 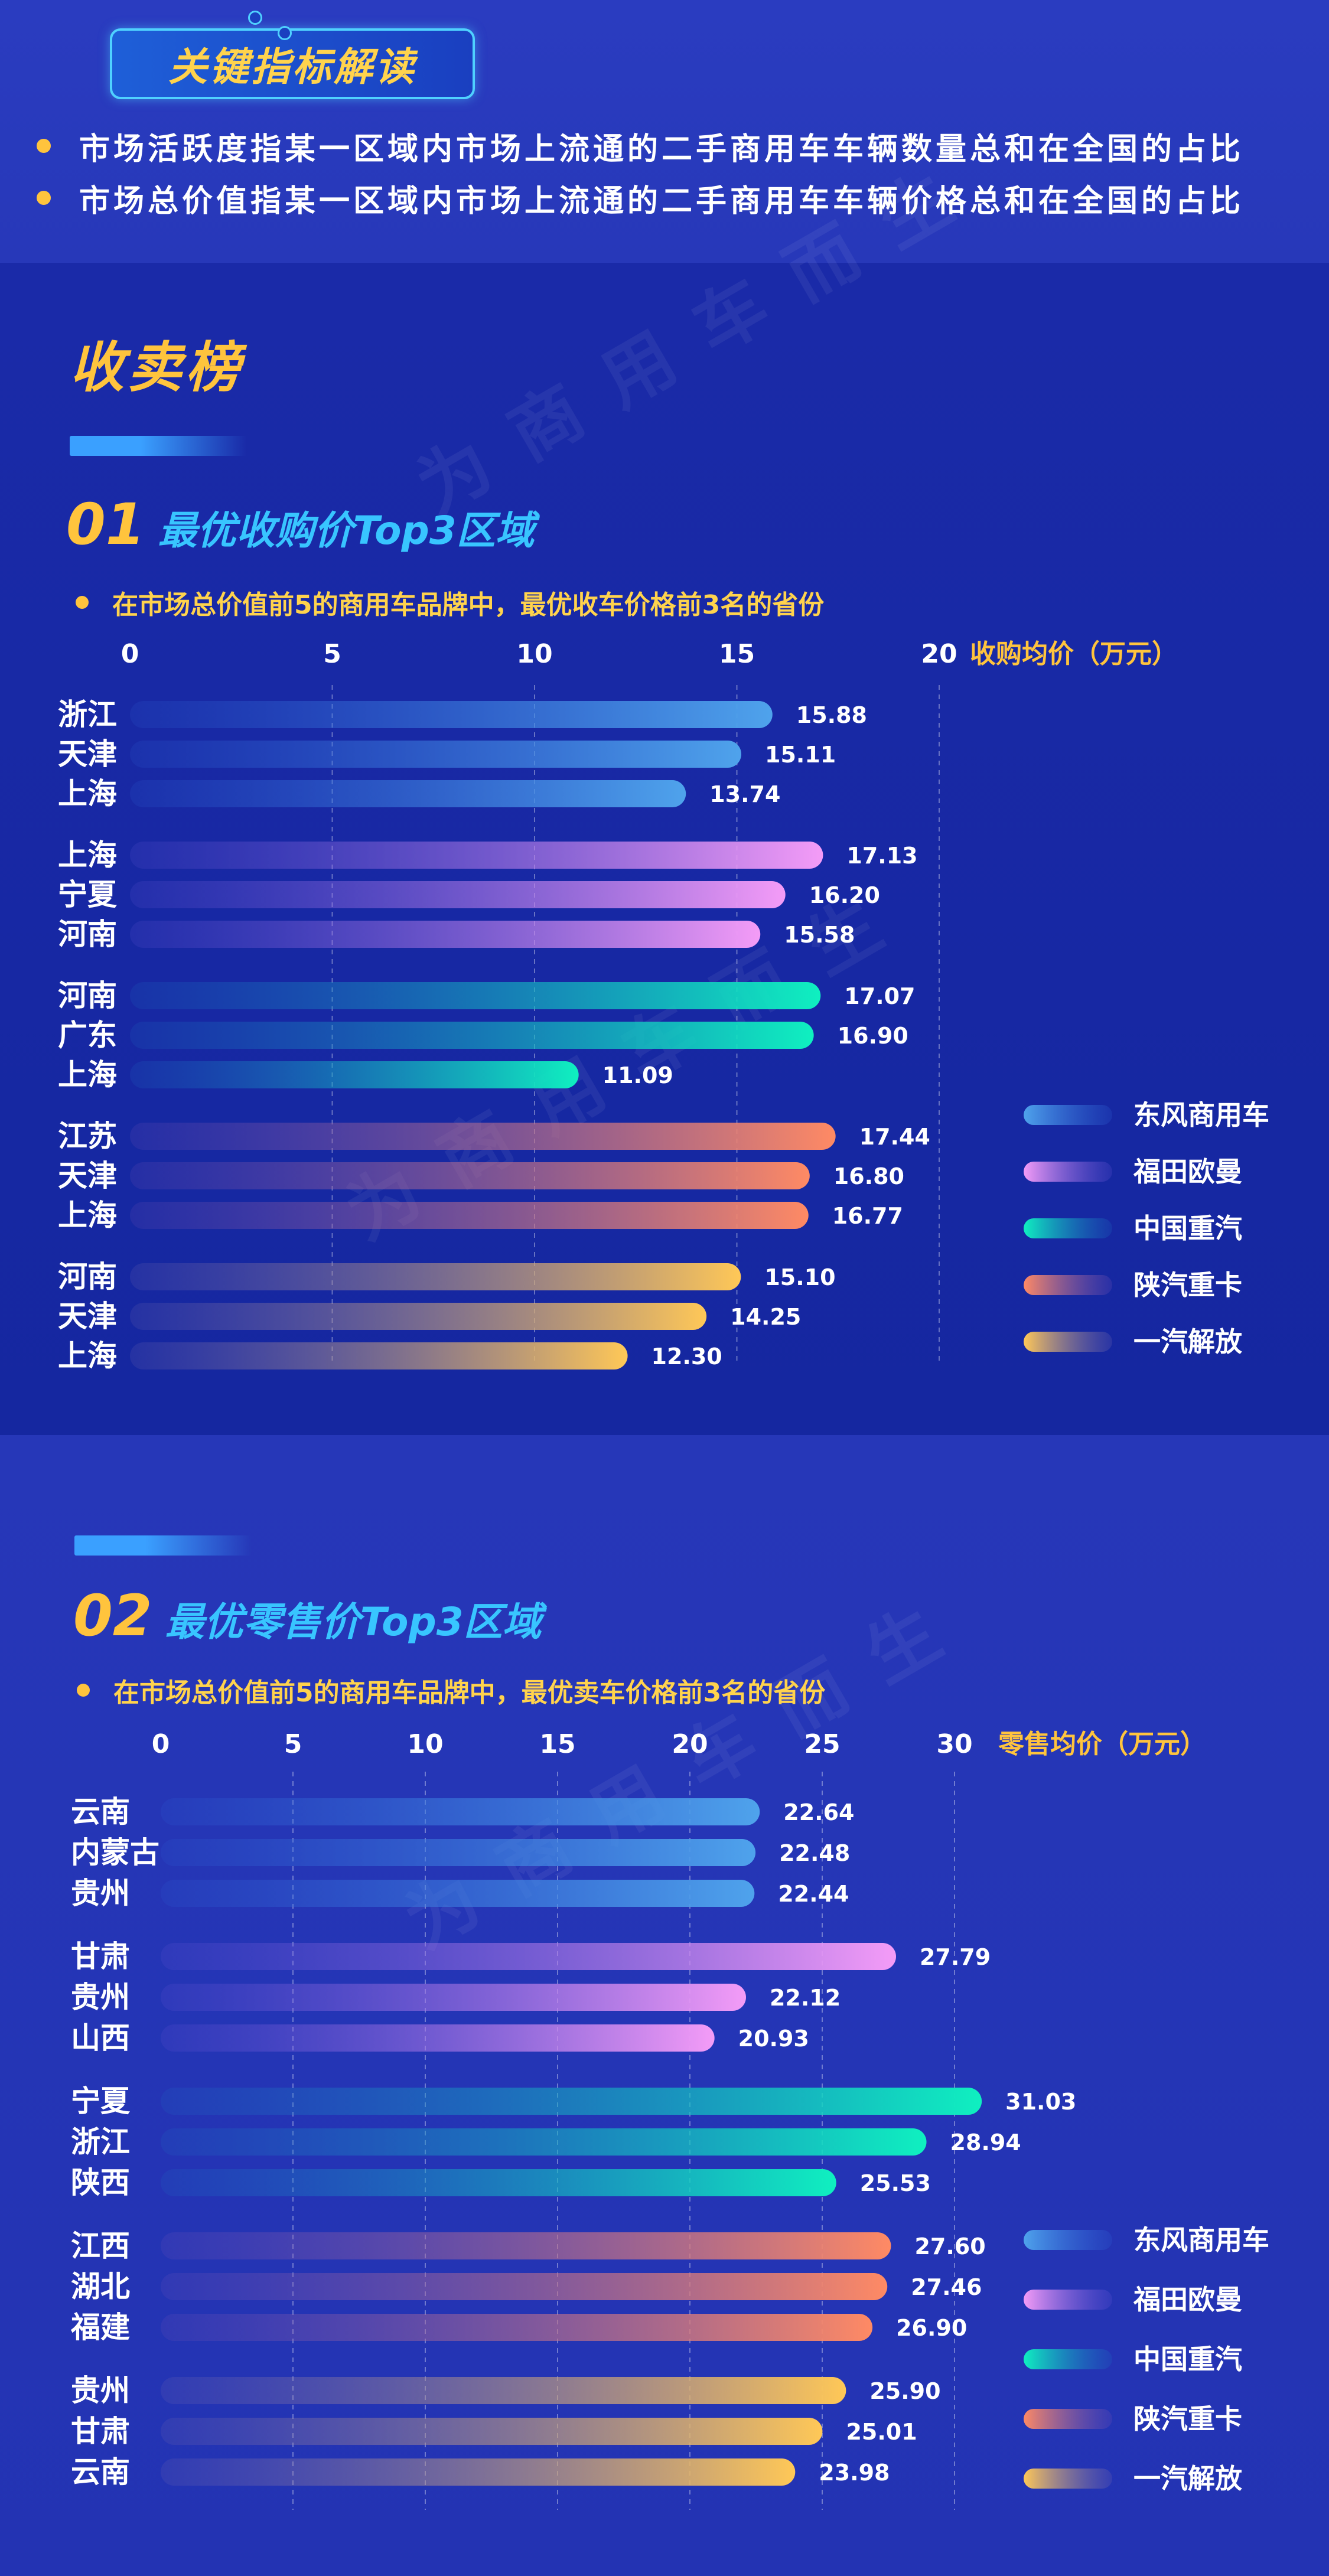 What do you see at coordinates (904, 2391) in the screenshot?
I see `data-label: 25.90` at bounding box center [904, 2391].